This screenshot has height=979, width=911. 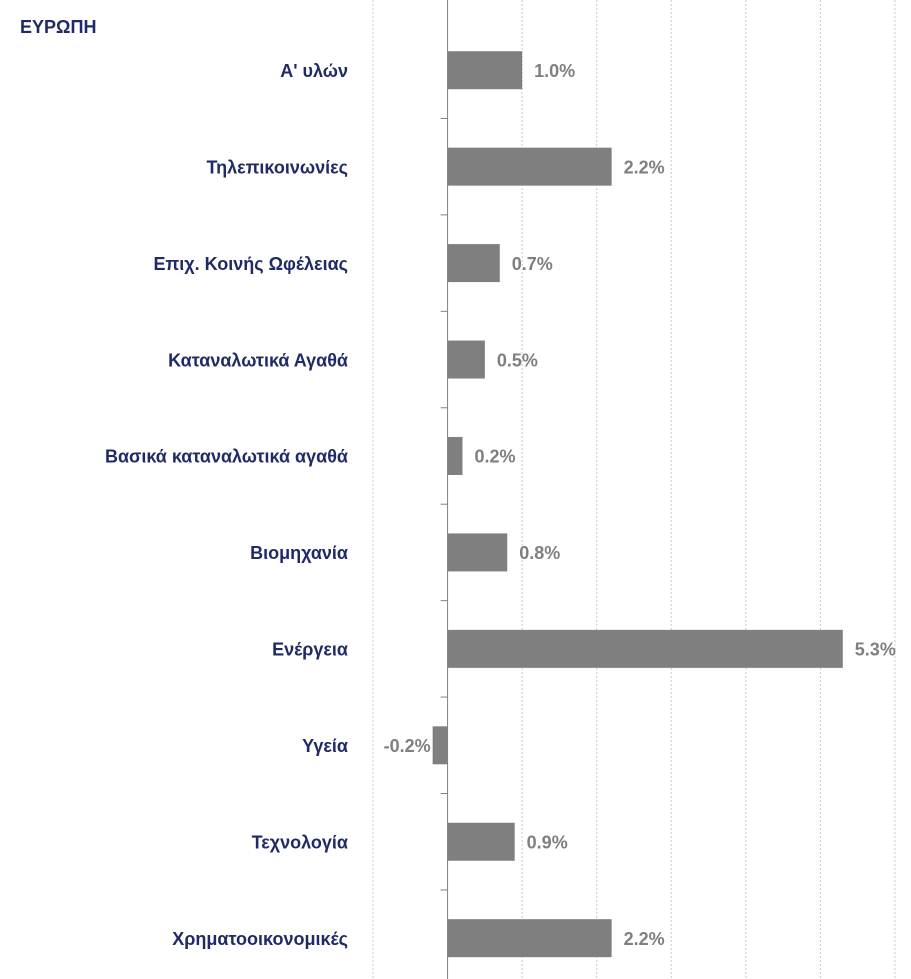 What do you see at coordinates (314, 71) in the screenshot?
I see `category-label: Α' υλών` at bounding box center [314, 71].